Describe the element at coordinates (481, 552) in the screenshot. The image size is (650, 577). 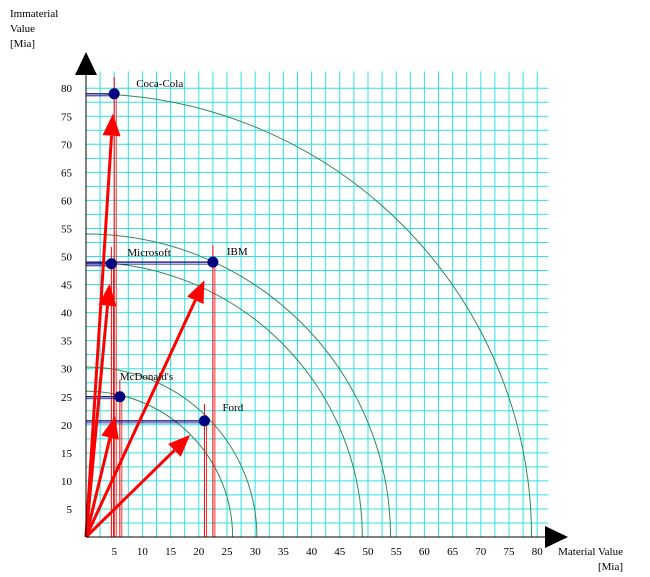
I see `x-tick-label: 70` at that location.